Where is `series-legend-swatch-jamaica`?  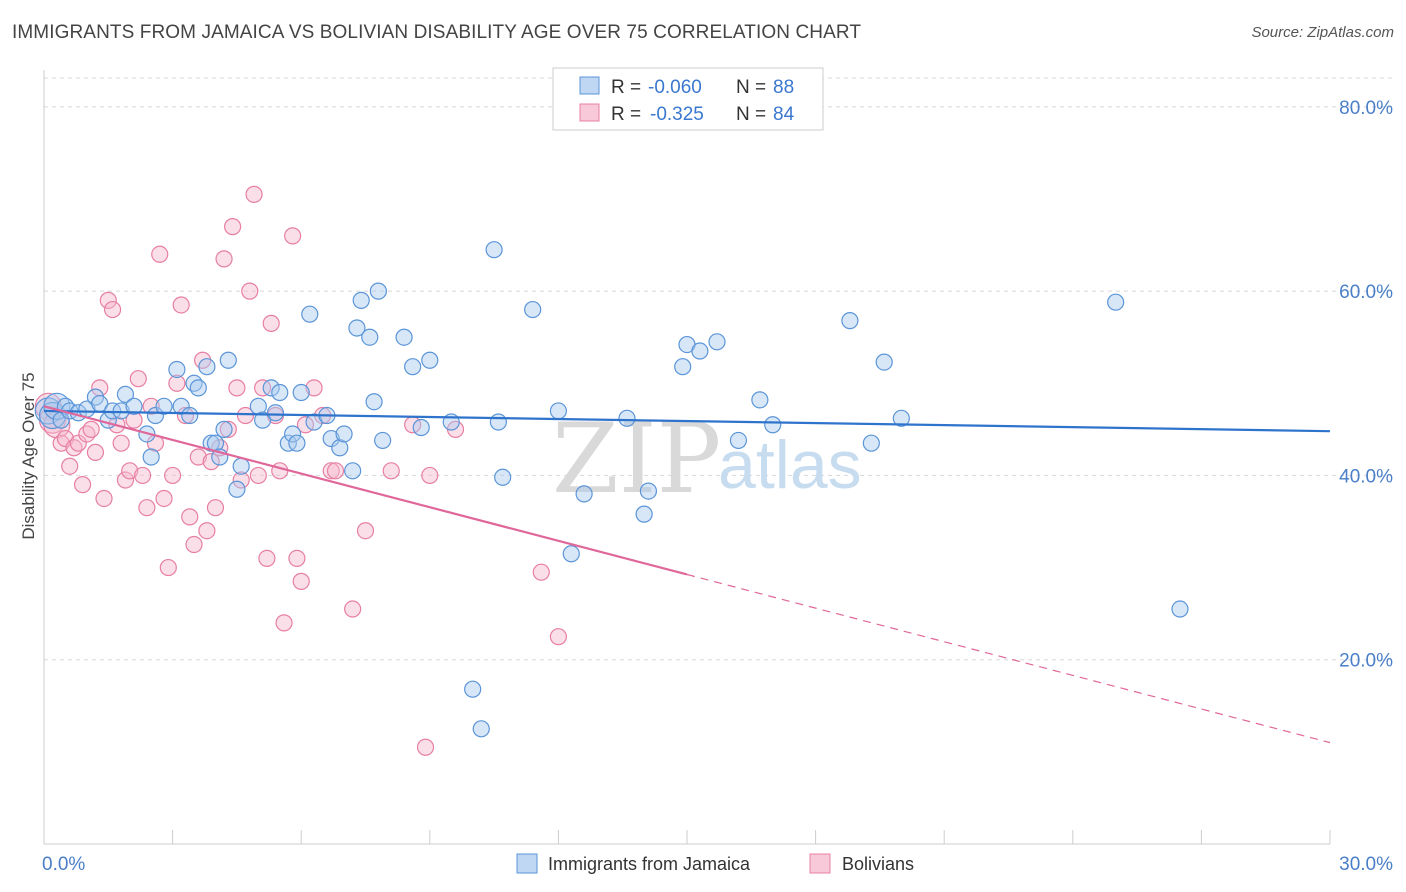
series-legend-swatch-jamaica is located at coordinates (527, 863).